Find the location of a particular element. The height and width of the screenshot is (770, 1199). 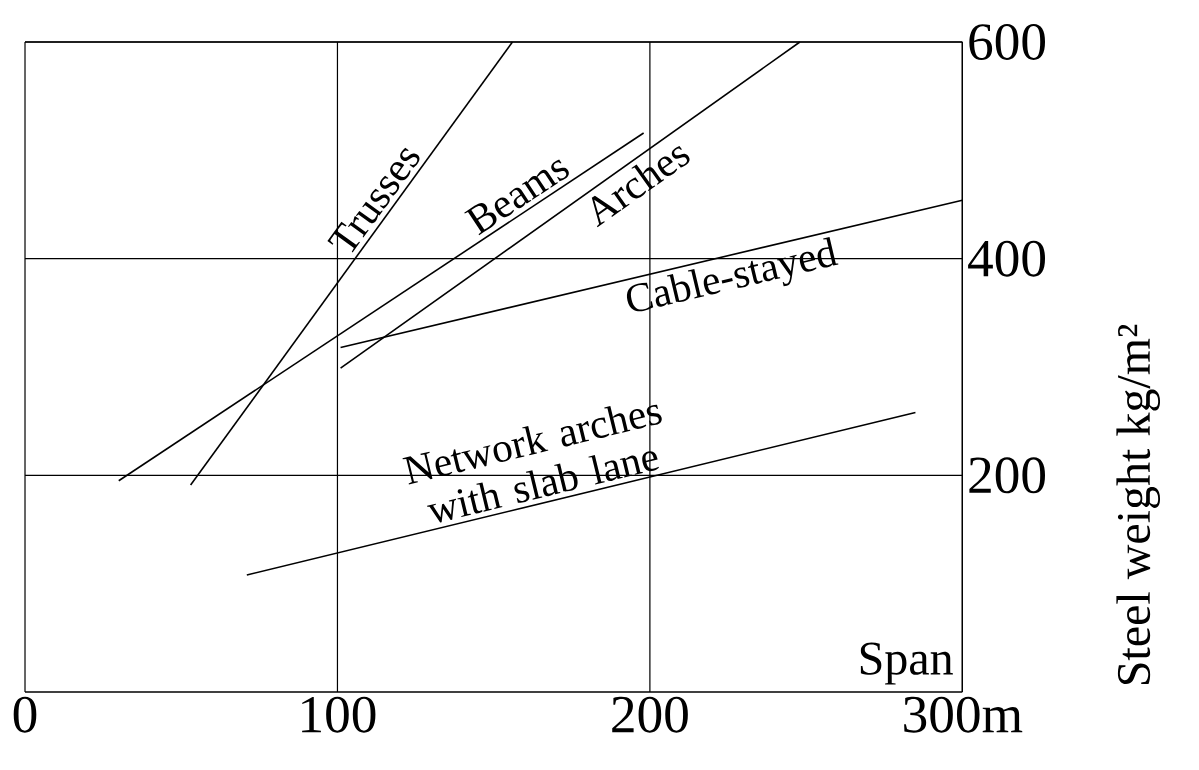

x-tick-label: 300m is located at coordinates (963, 714).